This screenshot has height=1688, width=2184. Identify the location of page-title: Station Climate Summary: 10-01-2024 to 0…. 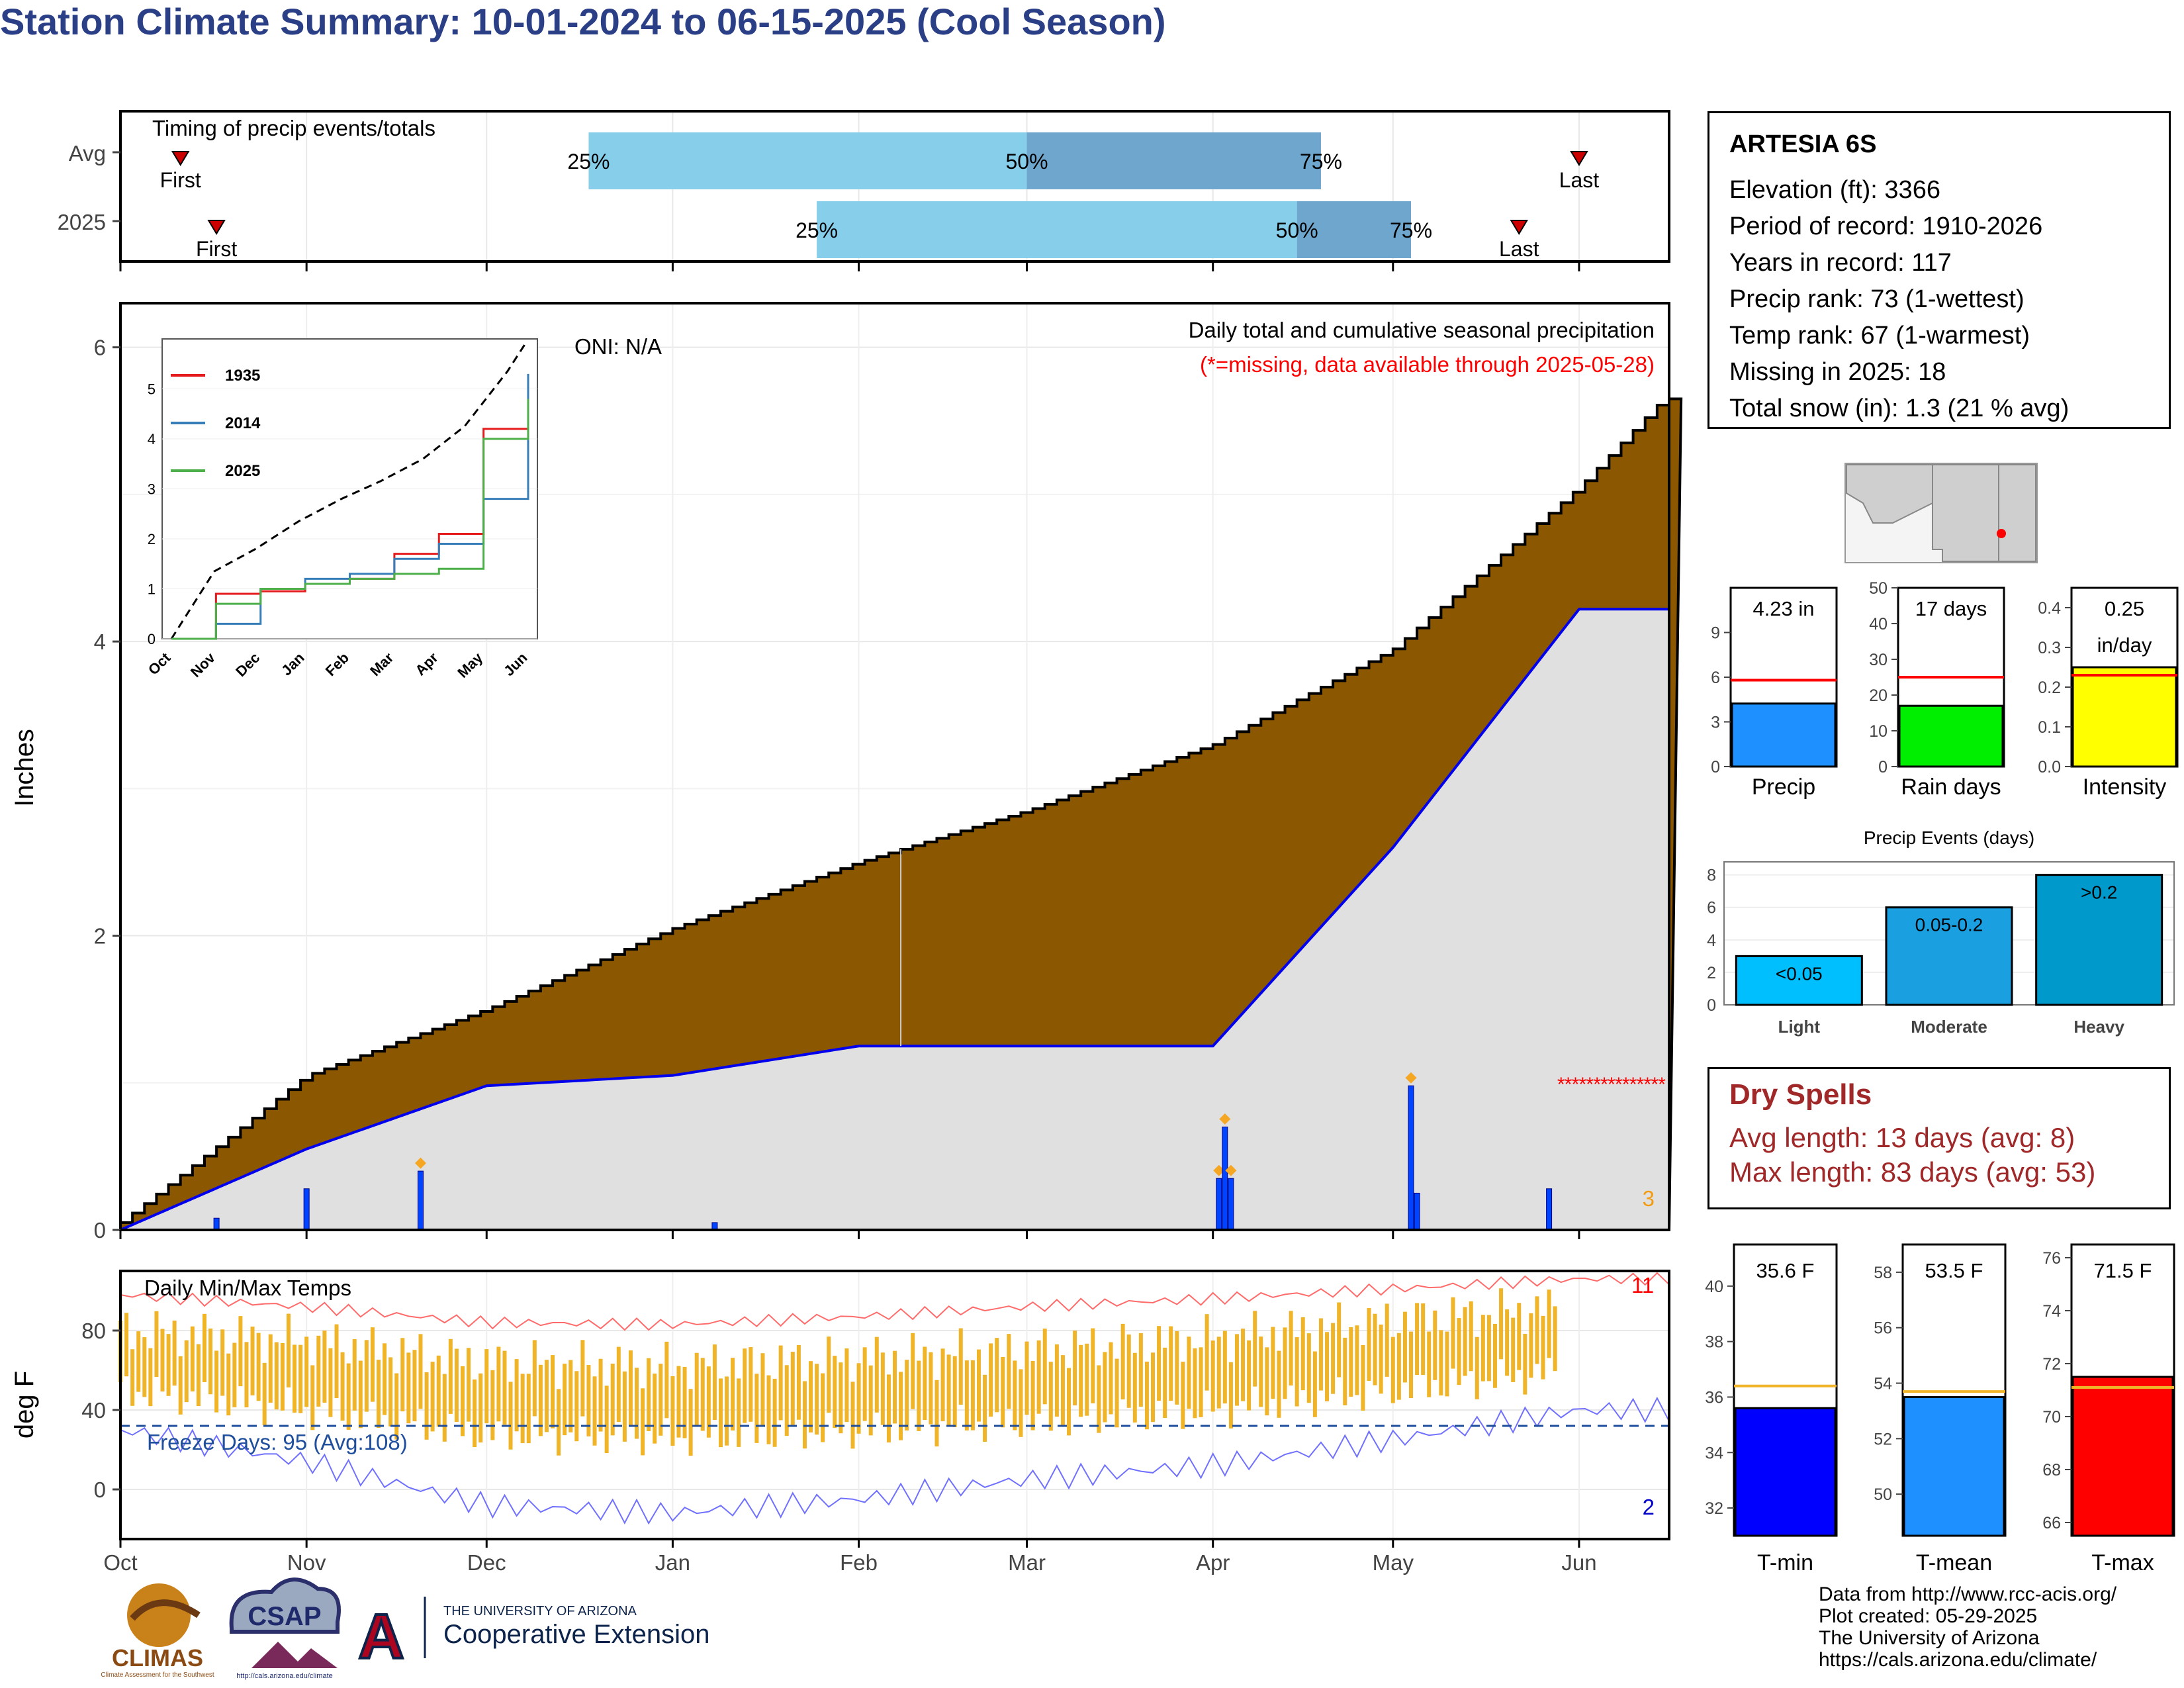
(583, 21).